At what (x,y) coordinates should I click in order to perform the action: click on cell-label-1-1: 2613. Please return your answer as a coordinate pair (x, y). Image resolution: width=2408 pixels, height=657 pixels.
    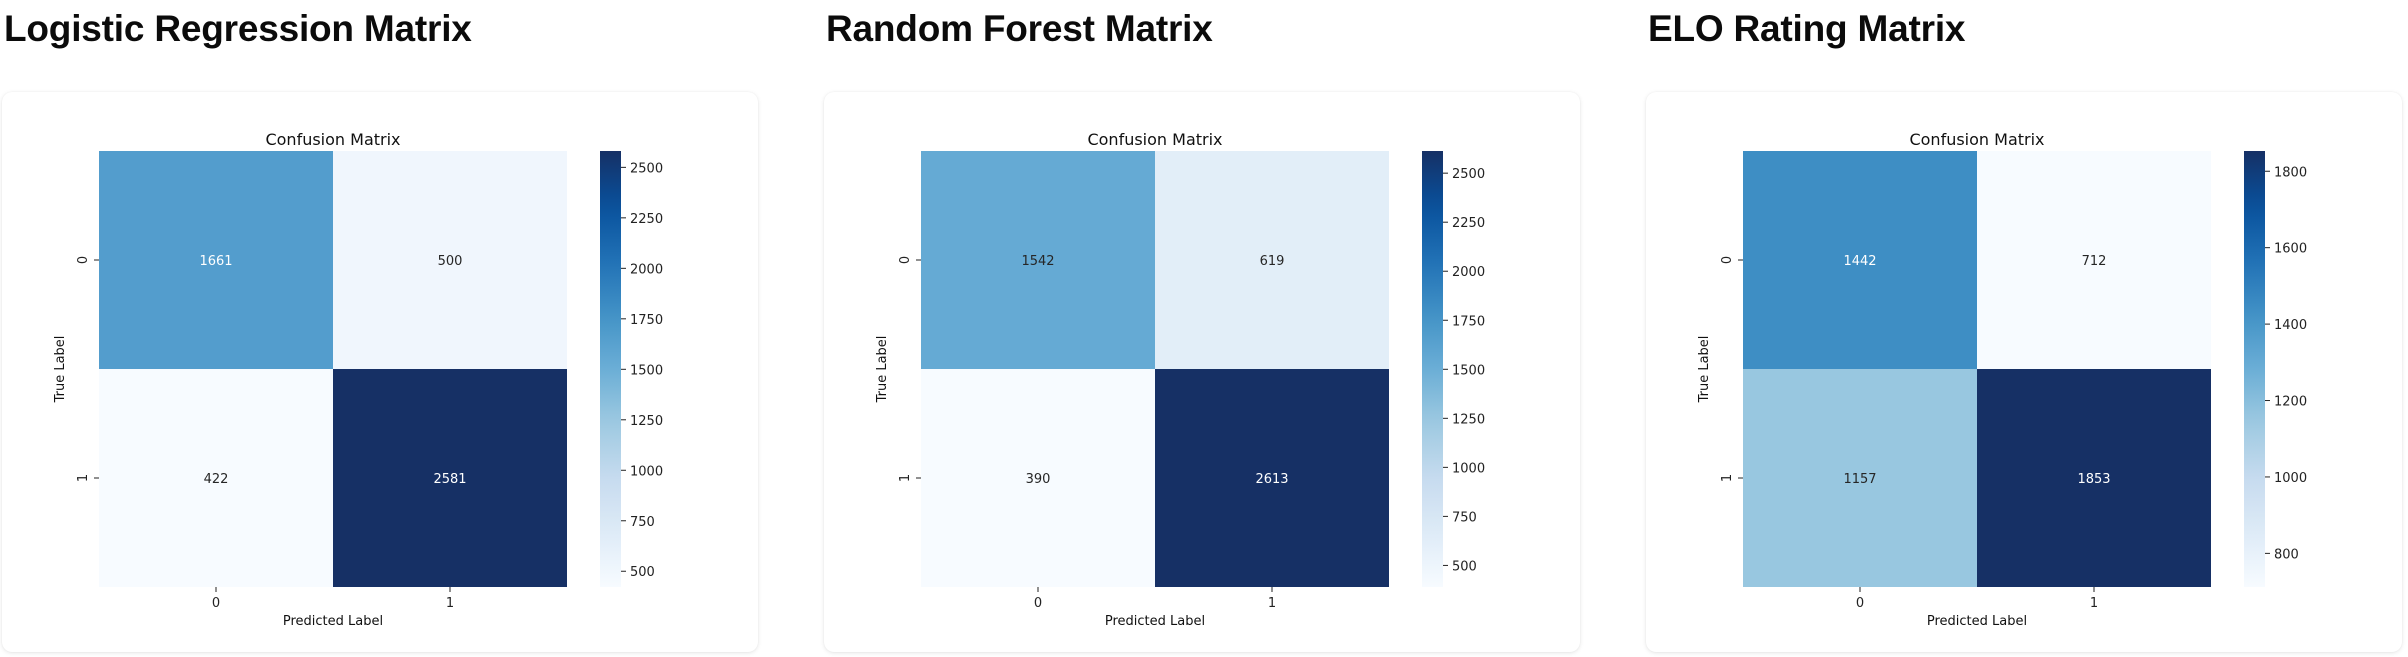
    Looking at the image, I should click on (1271, 479).